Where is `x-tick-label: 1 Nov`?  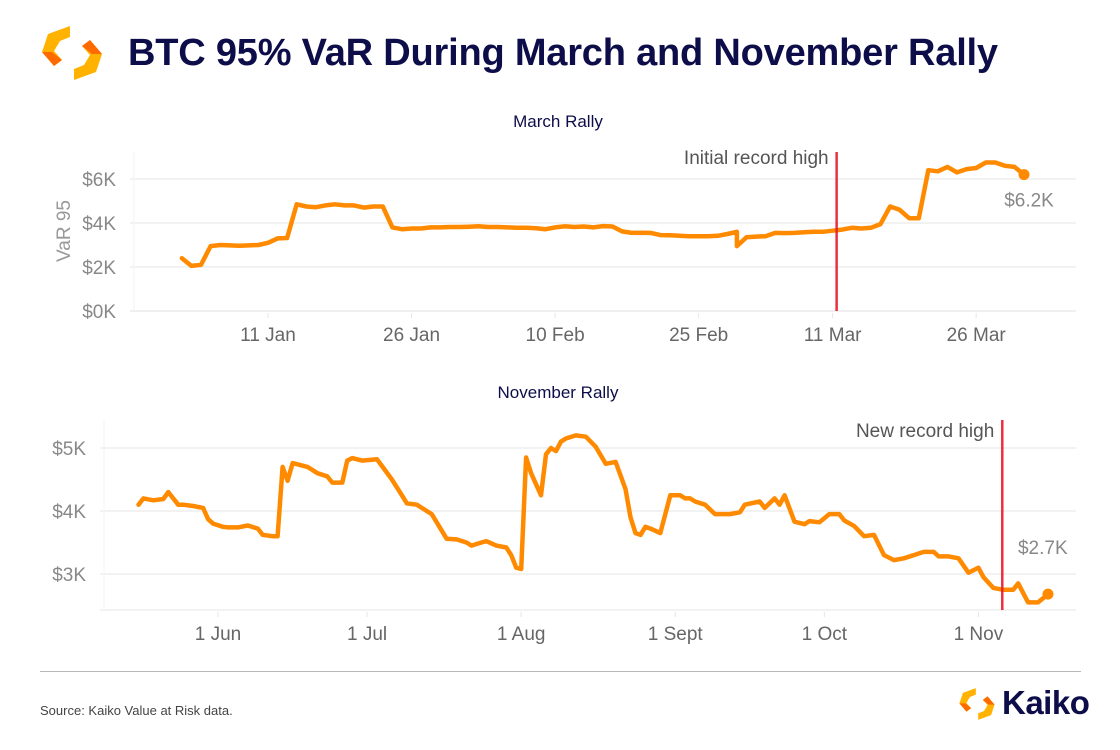 x-tick-label: 1 Nov is located at coordinates (979, 634).